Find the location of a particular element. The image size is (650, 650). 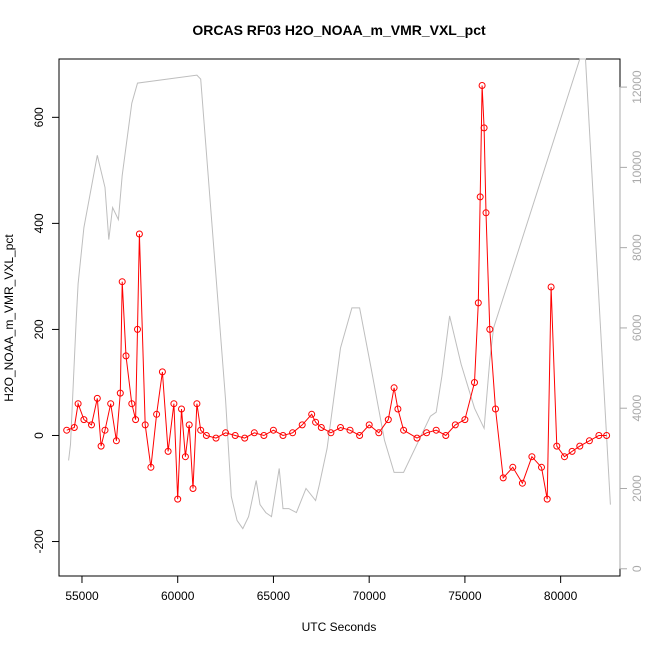

right-axis: 0 2000 4000 6000 8000 10000 12000 is located at coordinates (631, 321).